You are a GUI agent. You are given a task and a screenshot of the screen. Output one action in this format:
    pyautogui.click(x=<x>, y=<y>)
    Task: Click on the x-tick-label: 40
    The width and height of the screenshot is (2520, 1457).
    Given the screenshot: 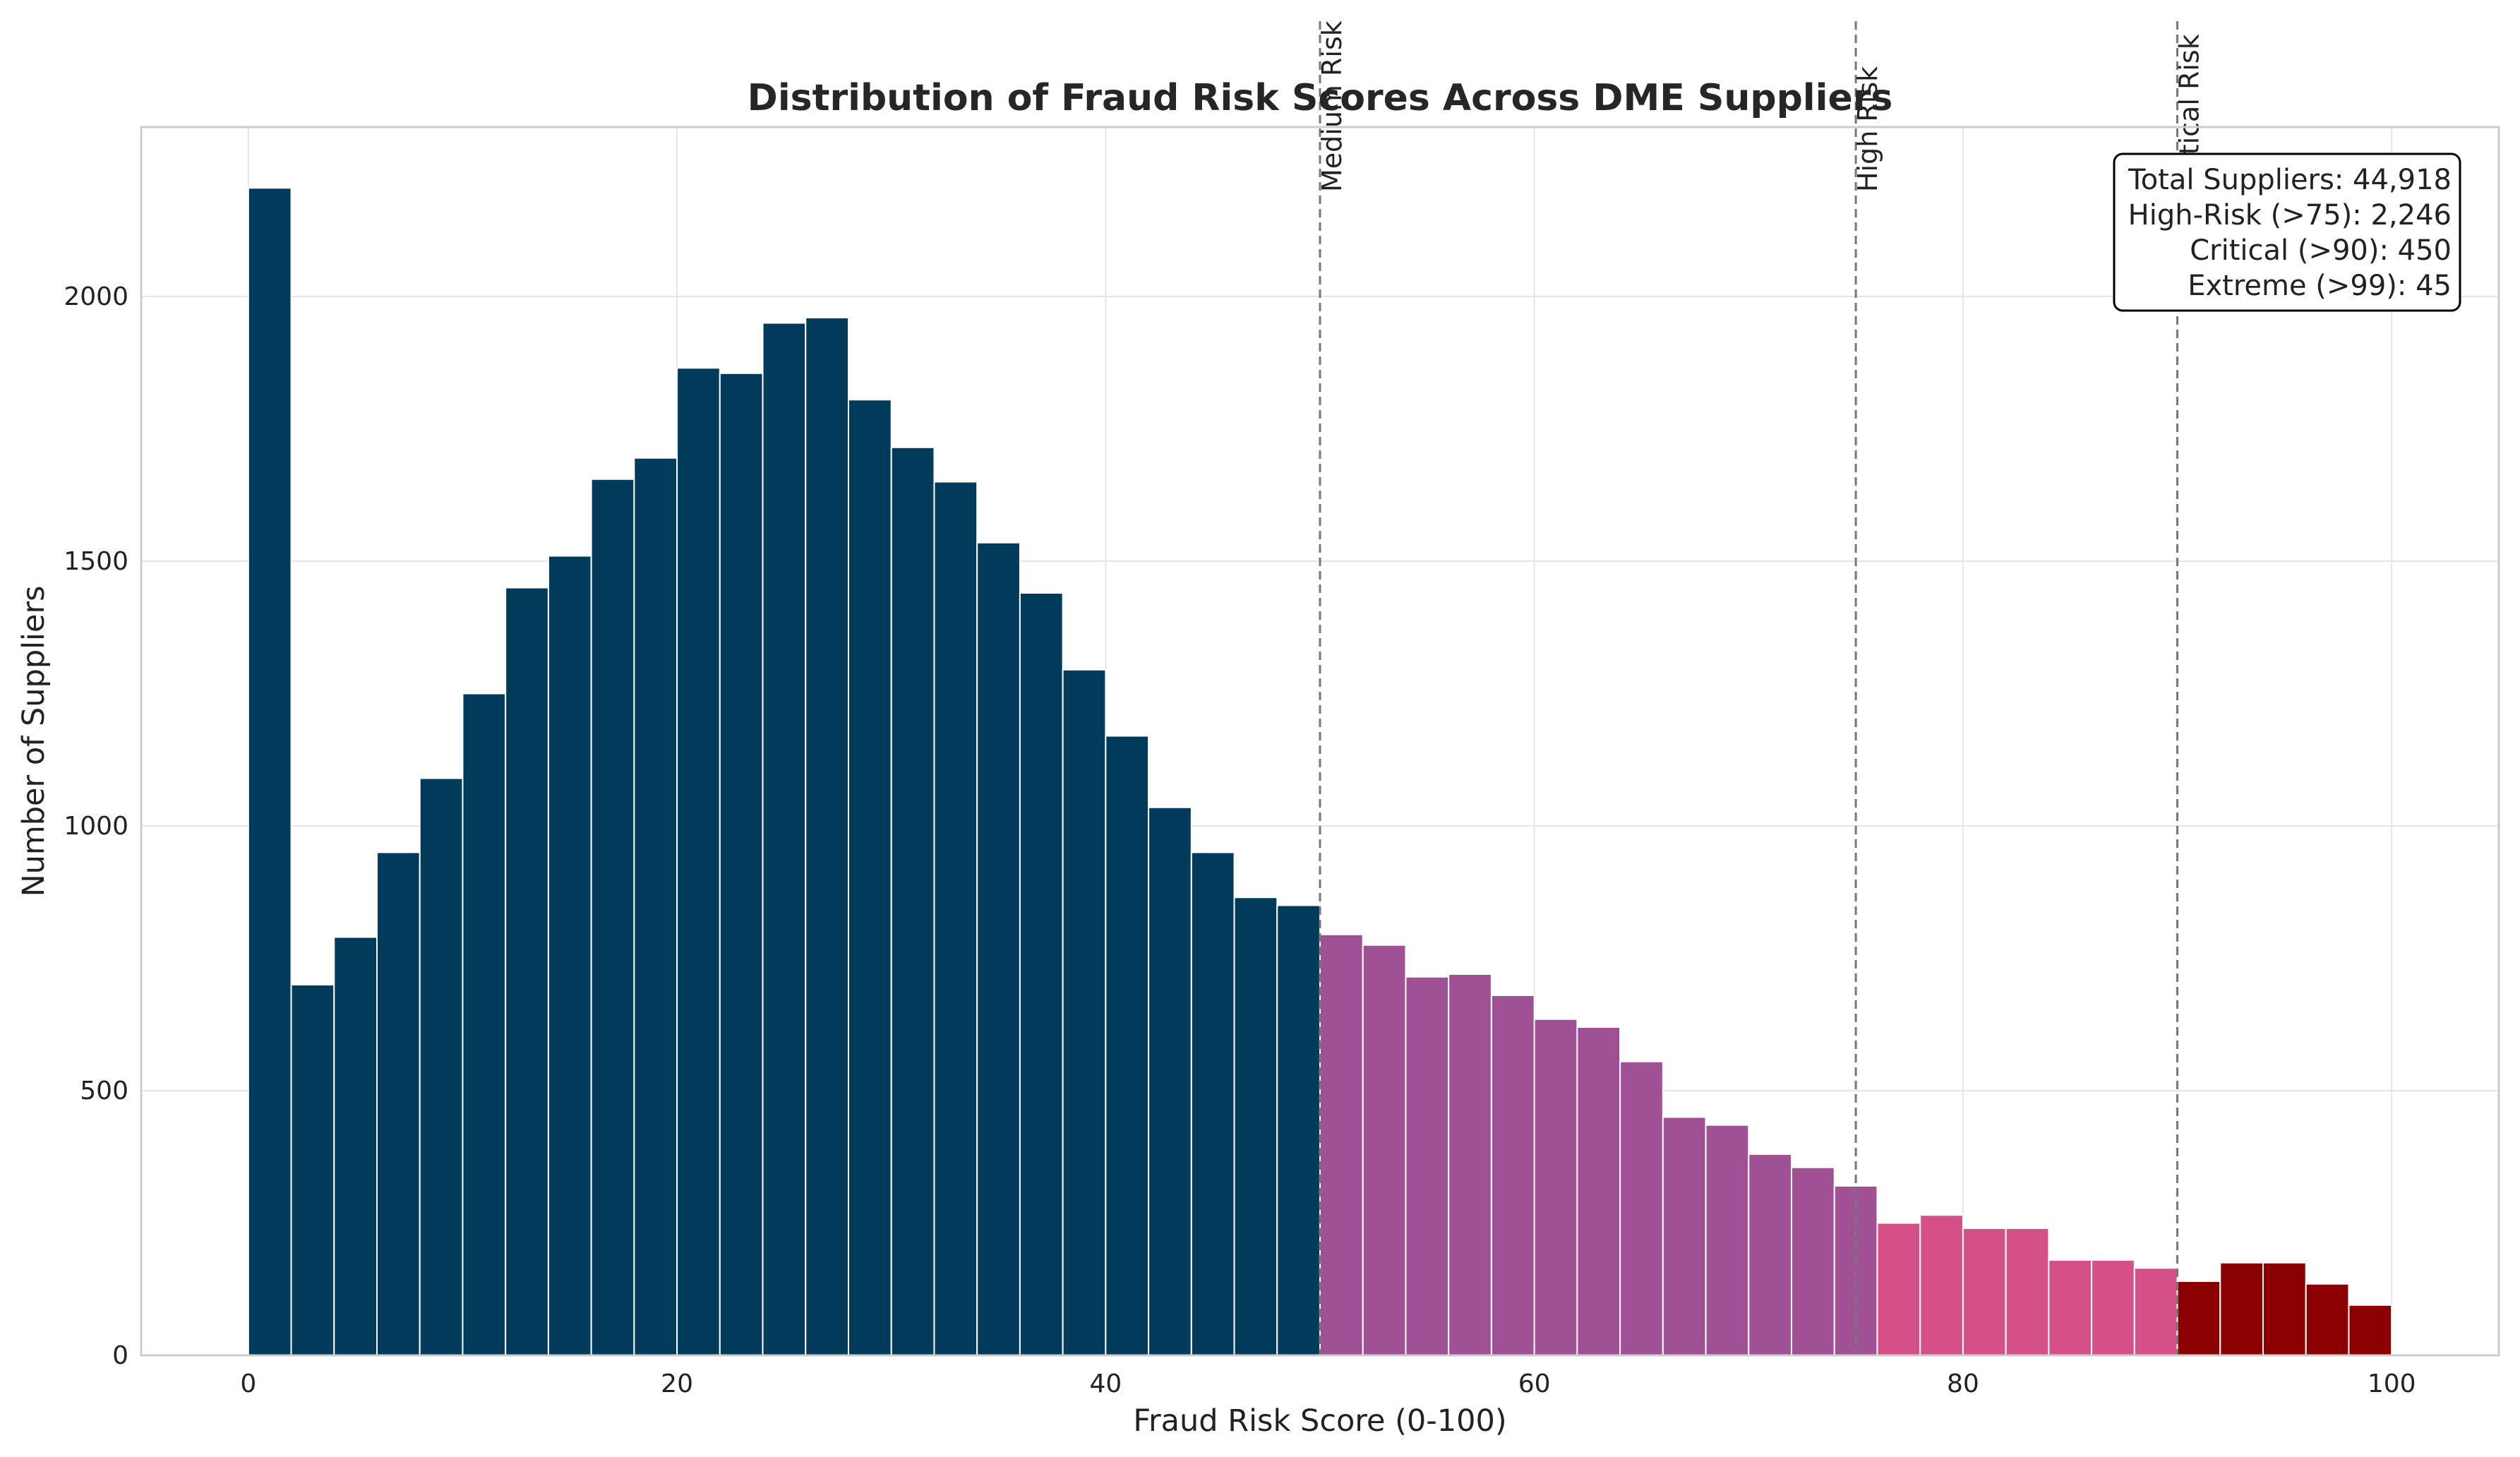 What is the action you would take?
    pyautogui.click(x=1105, y=1383)
    